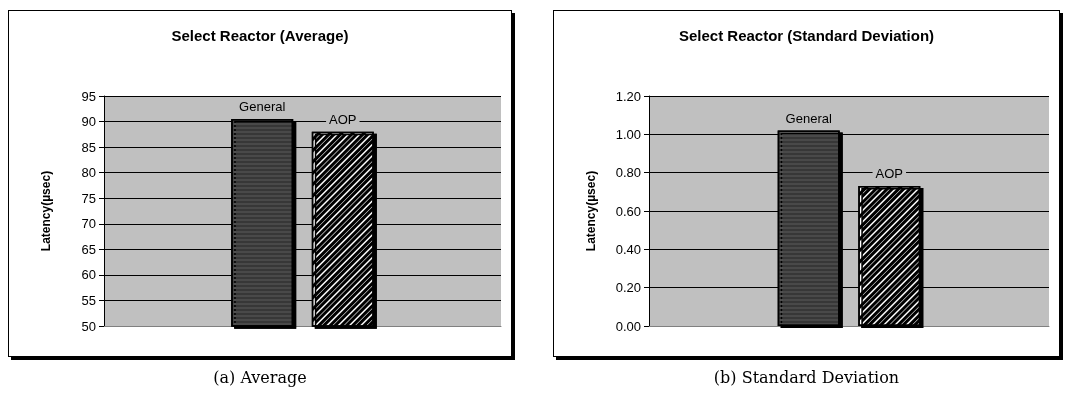 This screenshot has width=1068, height=410. What do you see at coordinates (806, 377) in the screenshot?
I see `text: (b) Standard Deviation` at bounding box center [806, 377].